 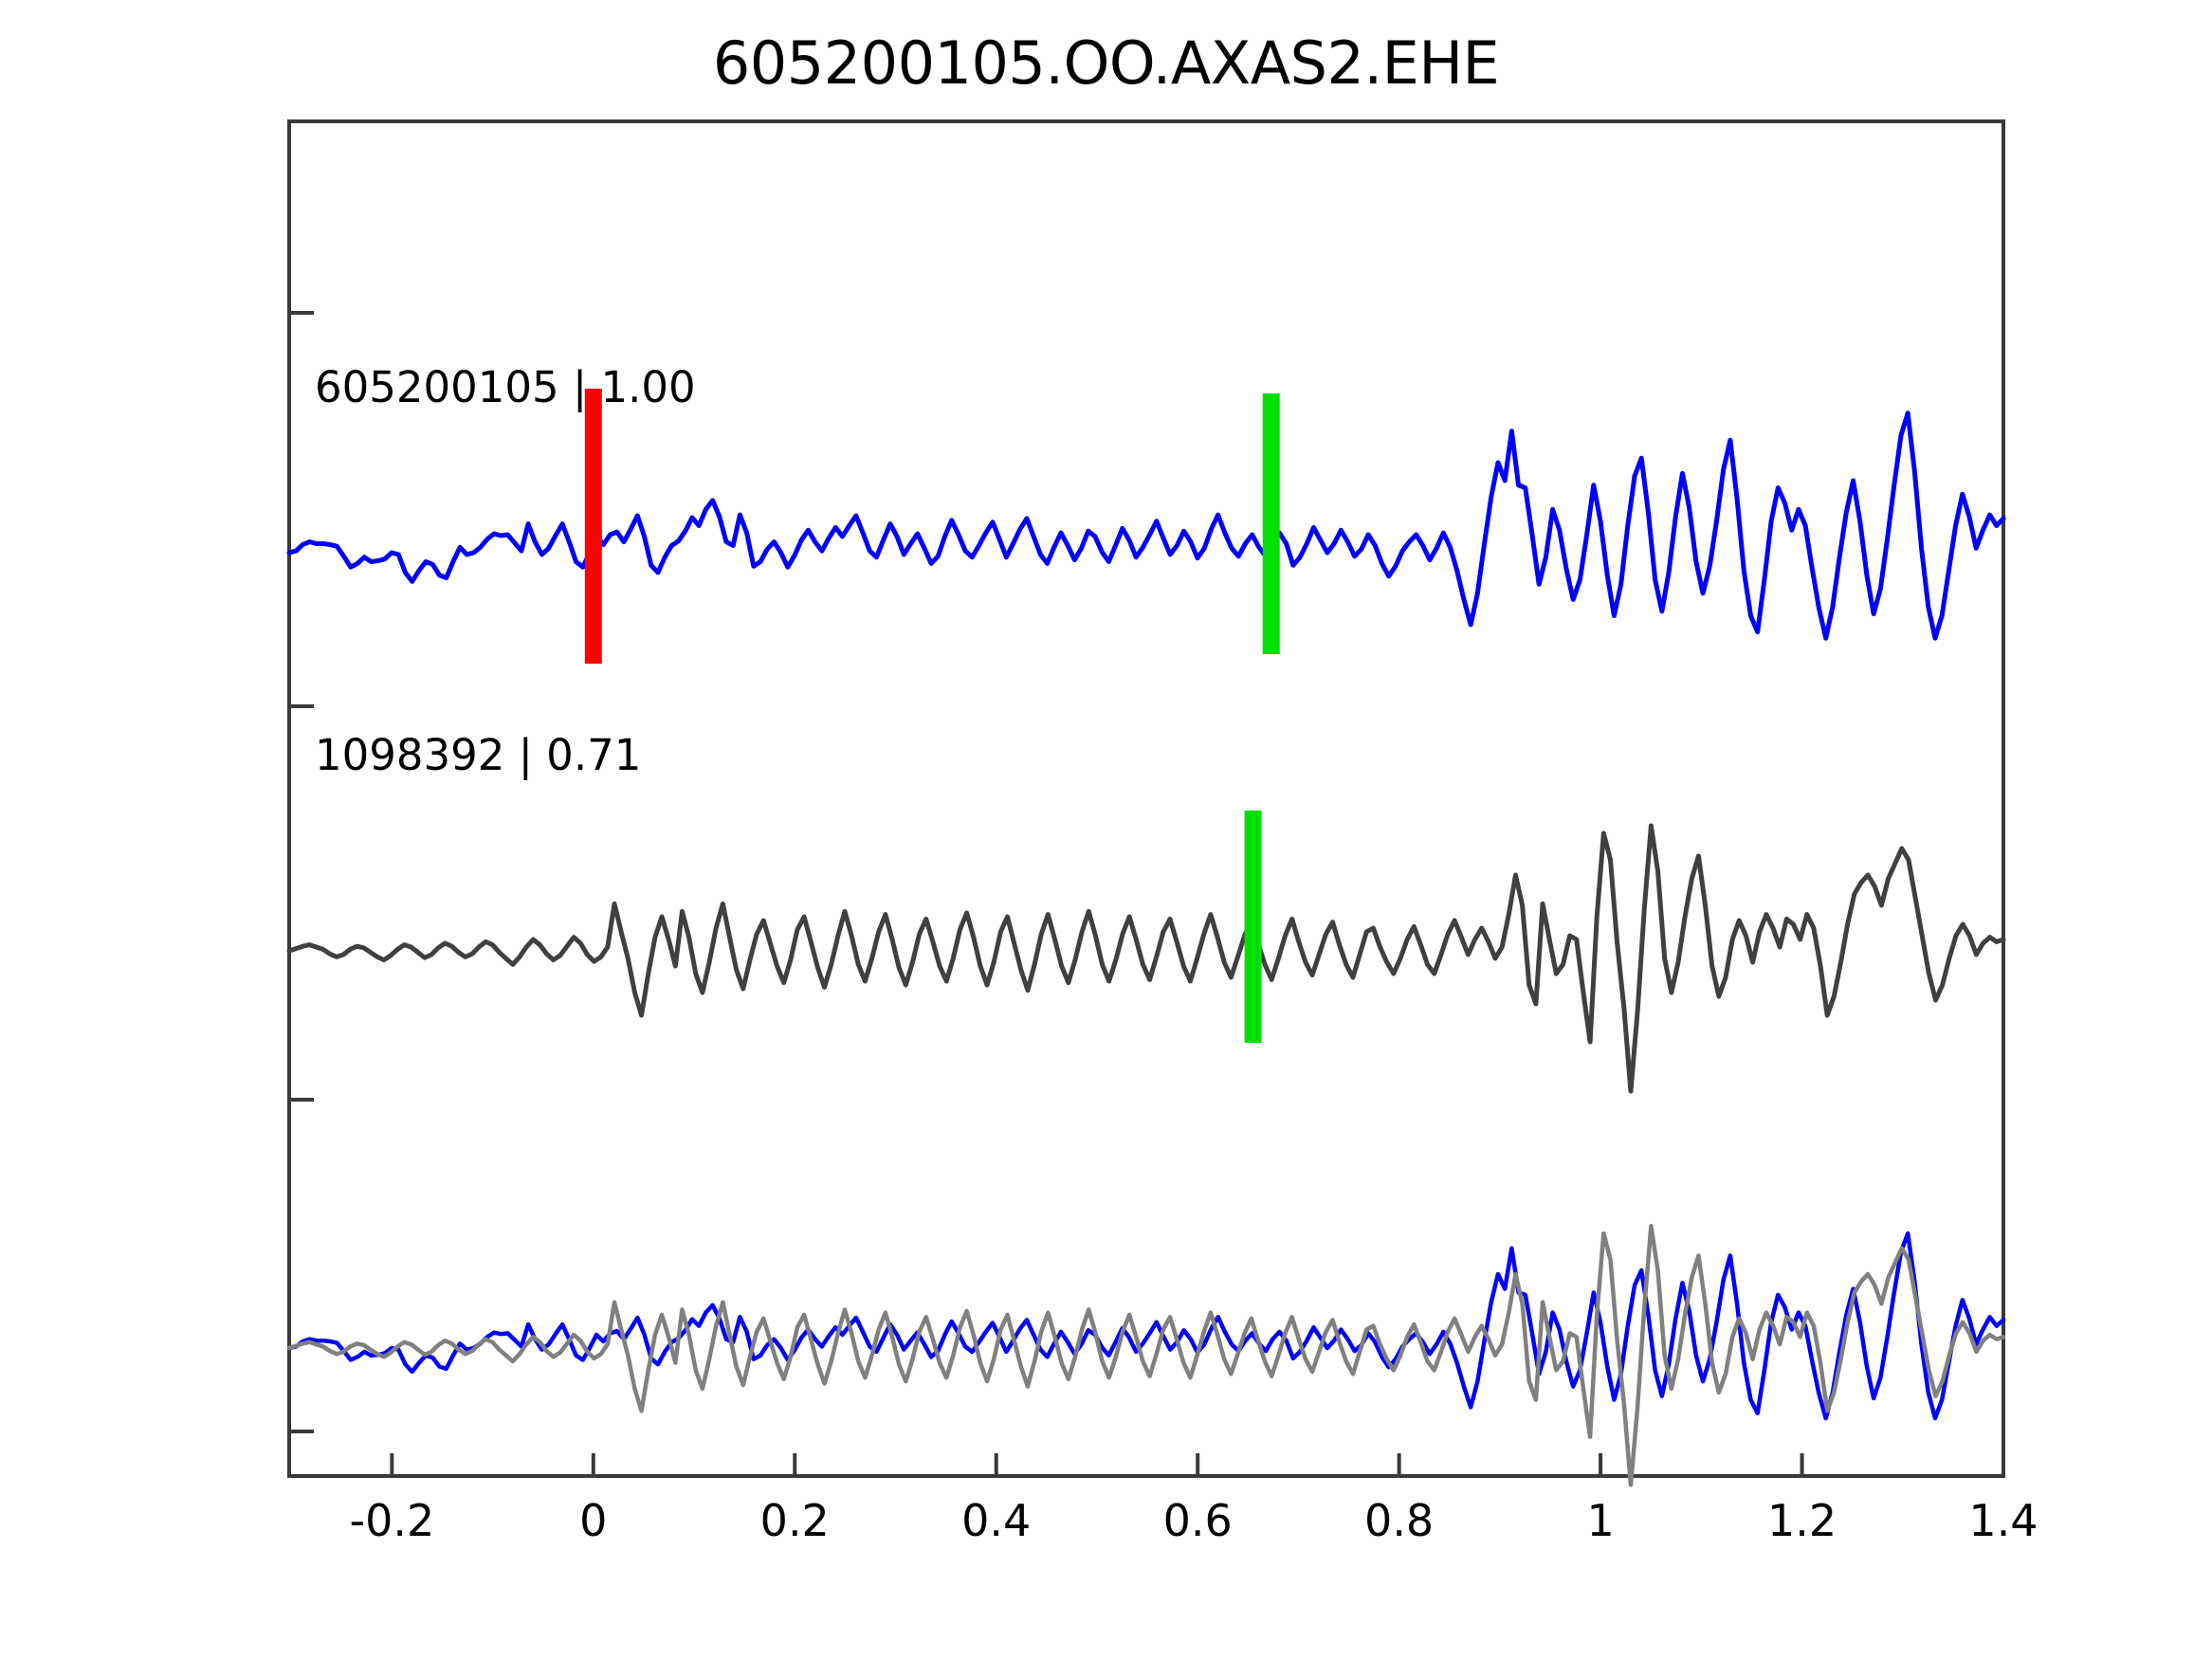 What do you see at coordinates (795, 1520) in the screenshot?
I see `x-tick-label: 0.2` at bounding box center [795, 1520].